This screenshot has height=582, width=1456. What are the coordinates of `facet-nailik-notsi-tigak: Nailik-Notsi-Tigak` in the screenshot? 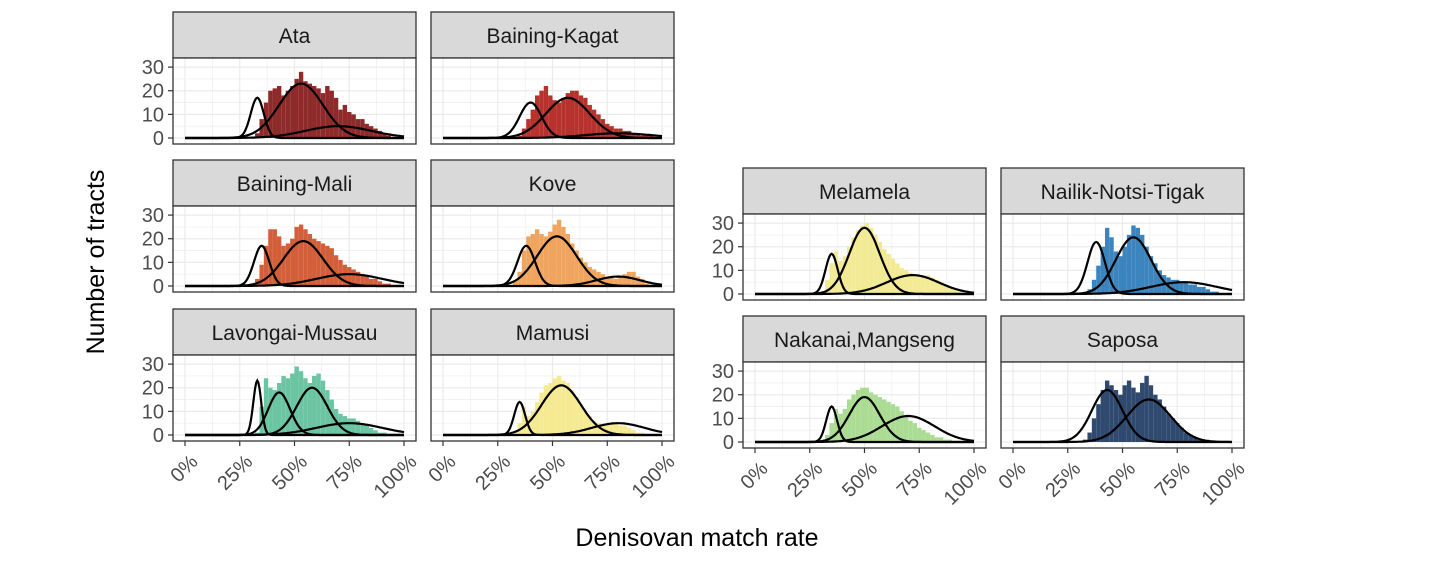 It's located at (1122, 234).